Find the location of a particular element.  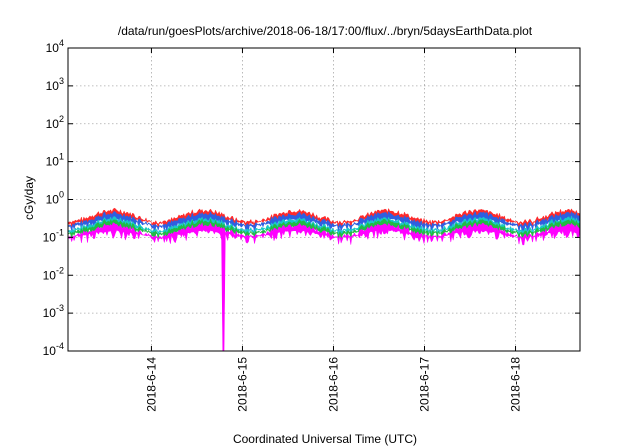

y-tick-label: 10⁻¹ is located at coordinates (53, 235).